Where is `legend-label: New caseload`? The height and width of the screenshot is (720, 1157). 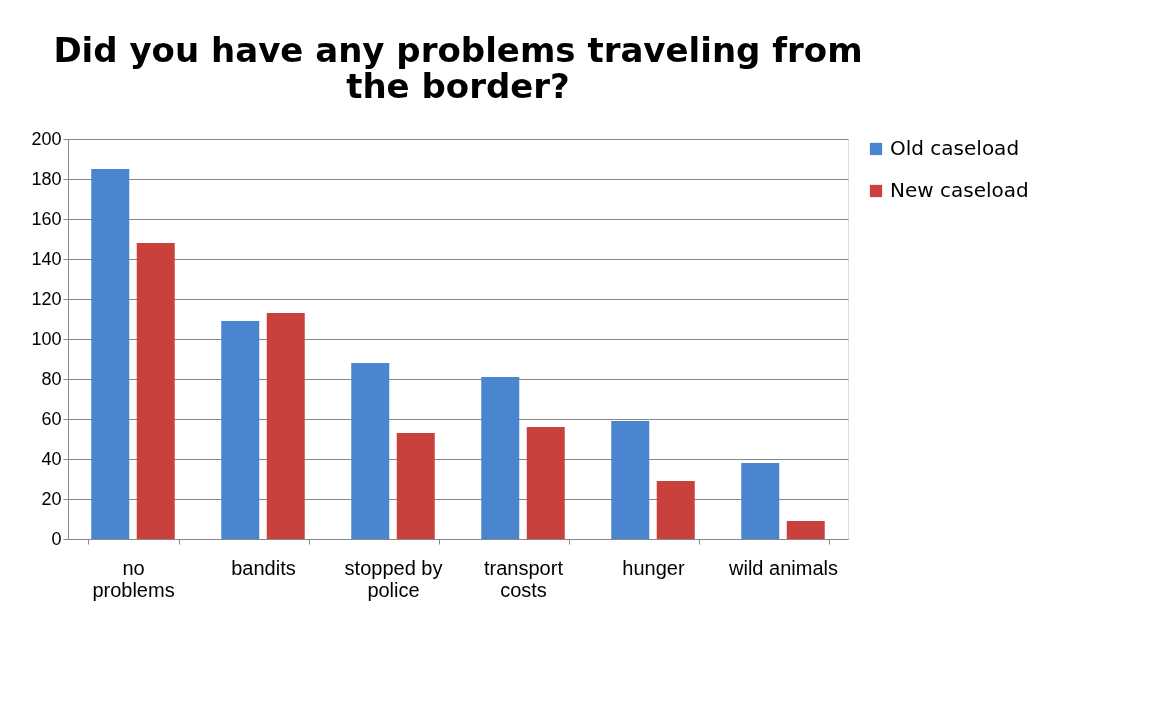 legend-label: New caseload is located at coordinates (959, 190).